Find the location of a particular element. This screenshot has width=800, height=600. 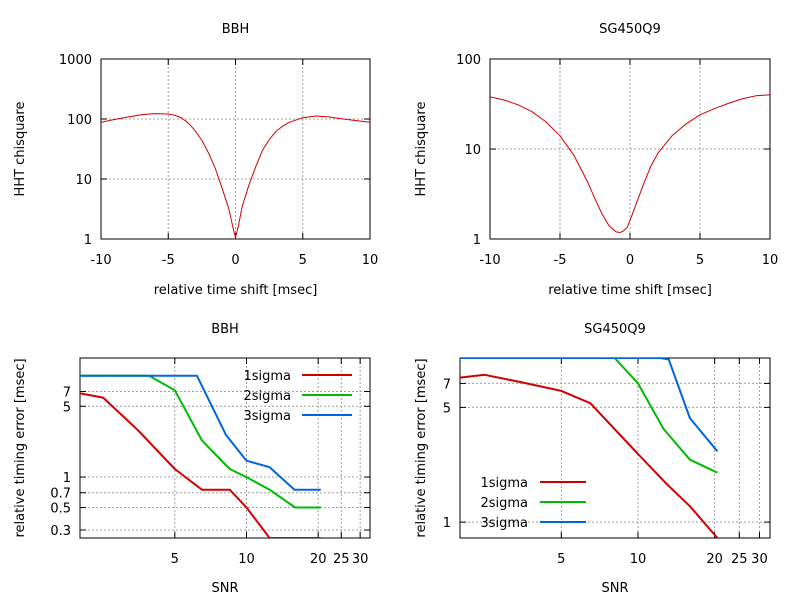

y-tick-label: 0.7 is located at coordinates (60, 494).